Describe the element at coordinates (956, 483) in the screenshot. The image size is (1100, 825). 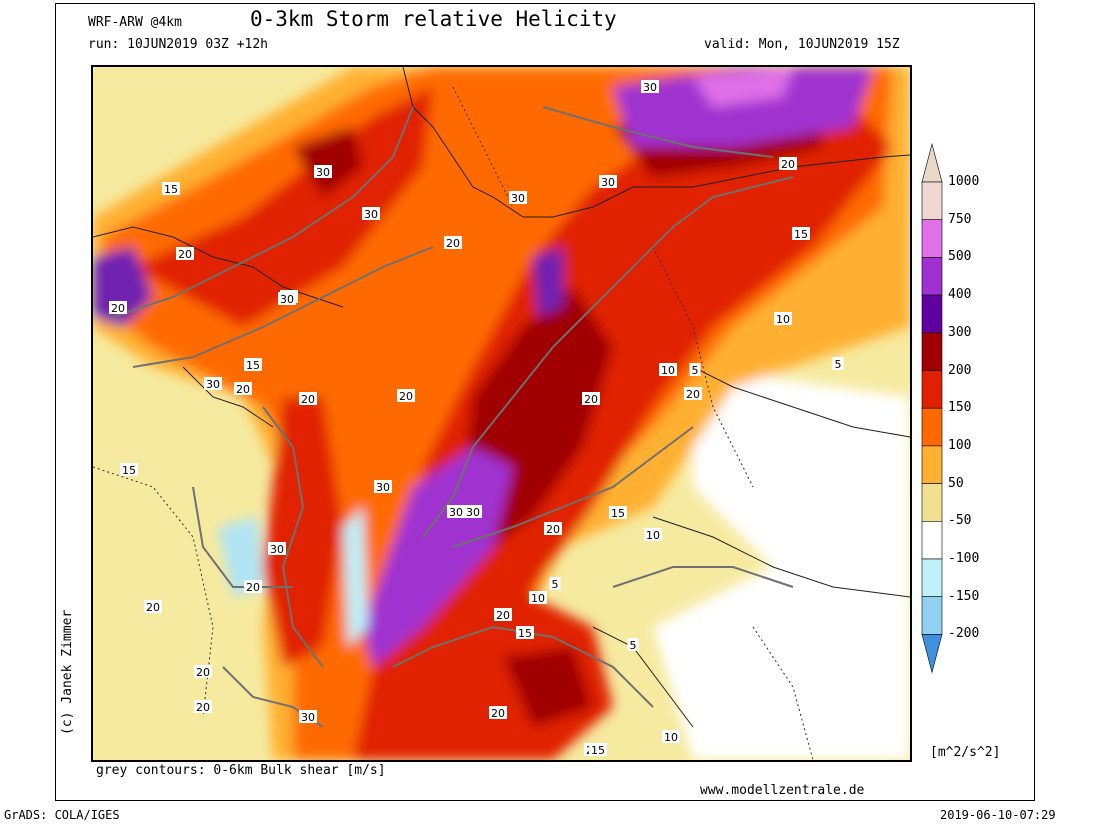
I see `colorbar-tick-label: 50` at that location.